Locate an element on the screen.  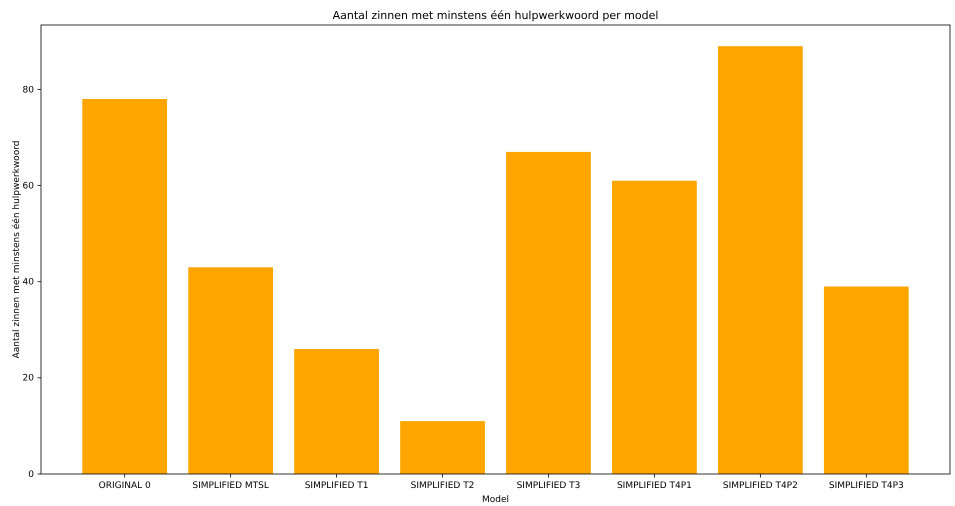
y-axis-title: Aantal zinnen met minstens één hulpwerkwoord is located at coordinates (16, 249).